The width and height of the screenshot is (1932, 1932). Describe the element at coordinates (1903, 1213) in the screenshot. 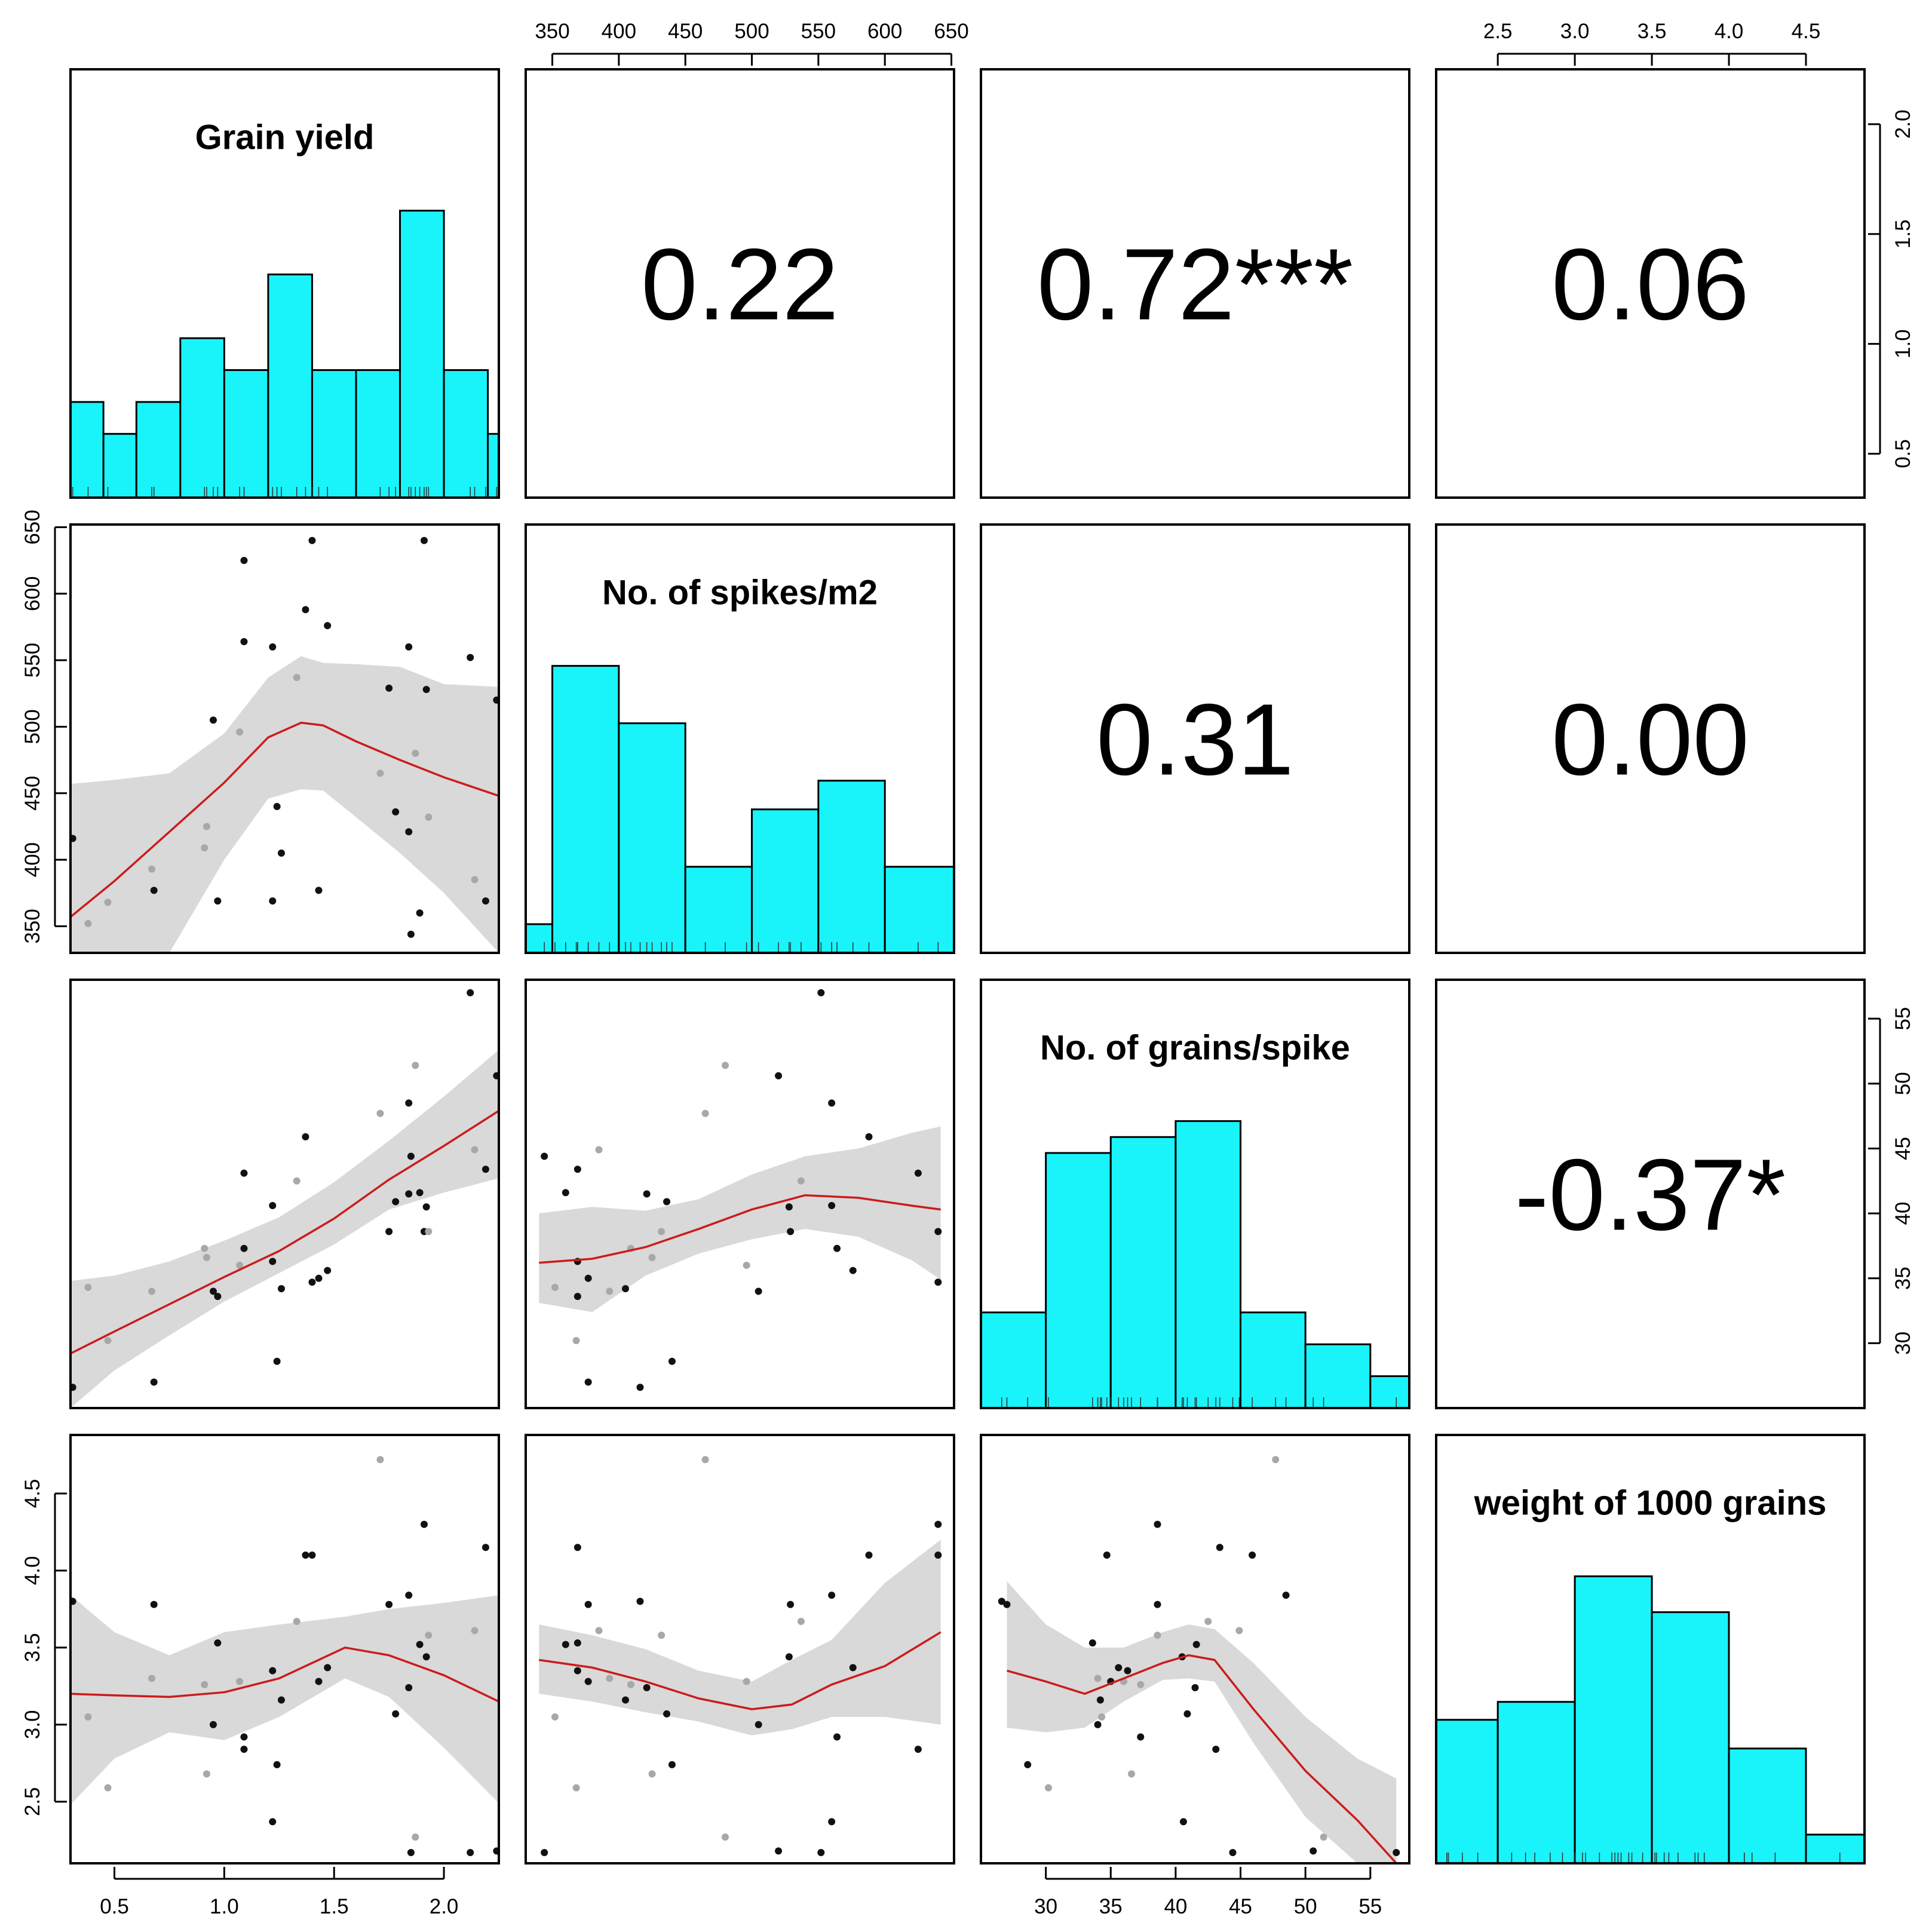

I see `tick-label: 40` at that location.